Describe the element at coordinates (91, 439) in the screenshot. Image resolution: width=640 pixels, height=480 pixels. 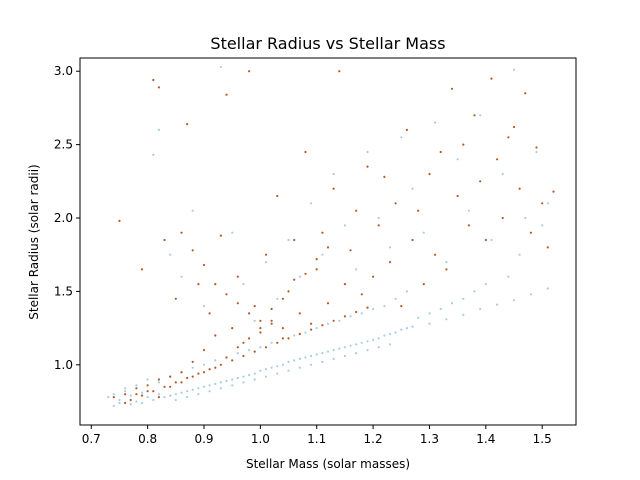
I see `x-tick-label-0: 0.7` at that location.